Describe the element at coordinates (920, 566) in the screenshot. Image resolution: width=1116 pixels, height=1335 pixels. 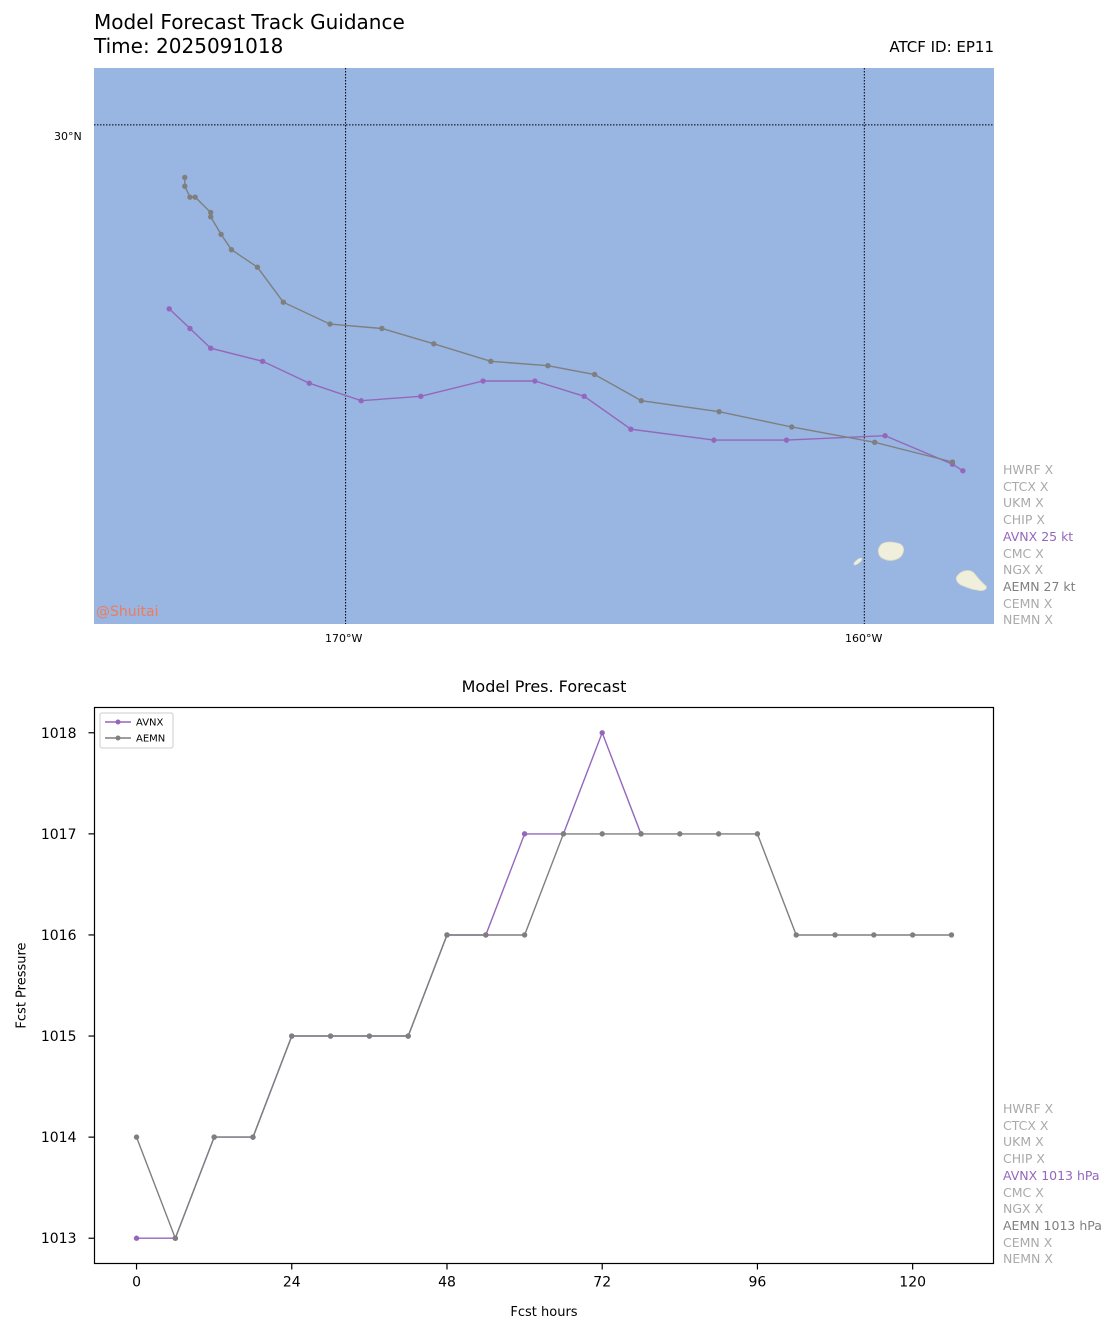
I see `land-islands` at that location.